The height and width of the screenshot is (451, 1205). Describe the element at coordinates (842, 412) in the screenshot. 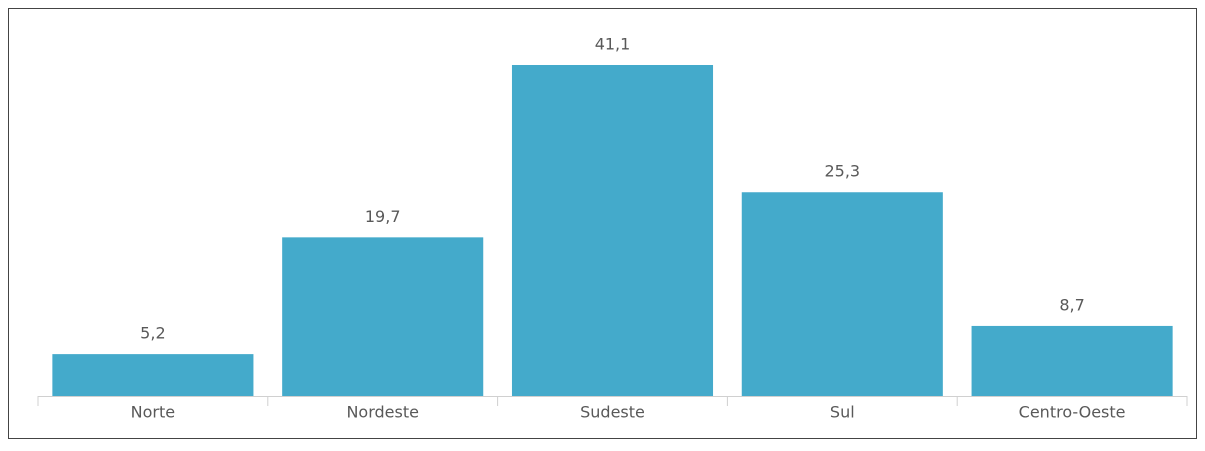

I see `x-tick-label: Sul` at that location.